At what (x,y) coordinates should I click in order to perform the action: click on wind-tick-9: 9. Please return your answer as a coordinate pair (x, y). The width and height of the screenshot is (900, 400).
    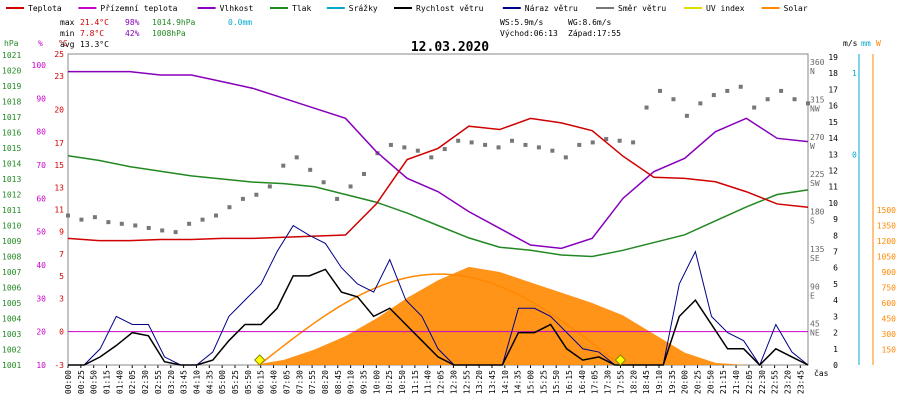
    Looking at the image, I should click on (835, 219).